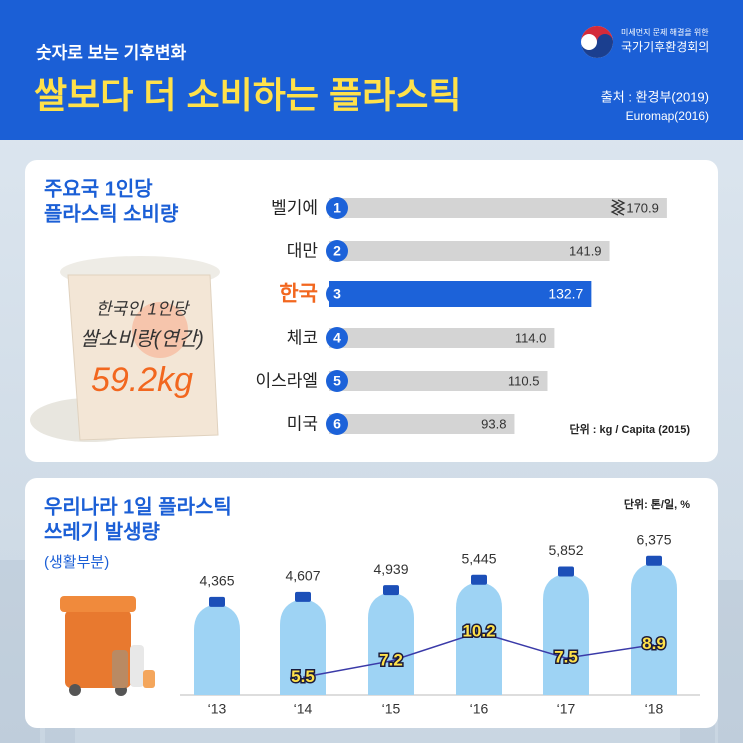  I want to click on trash-bin, so click(107, 646).